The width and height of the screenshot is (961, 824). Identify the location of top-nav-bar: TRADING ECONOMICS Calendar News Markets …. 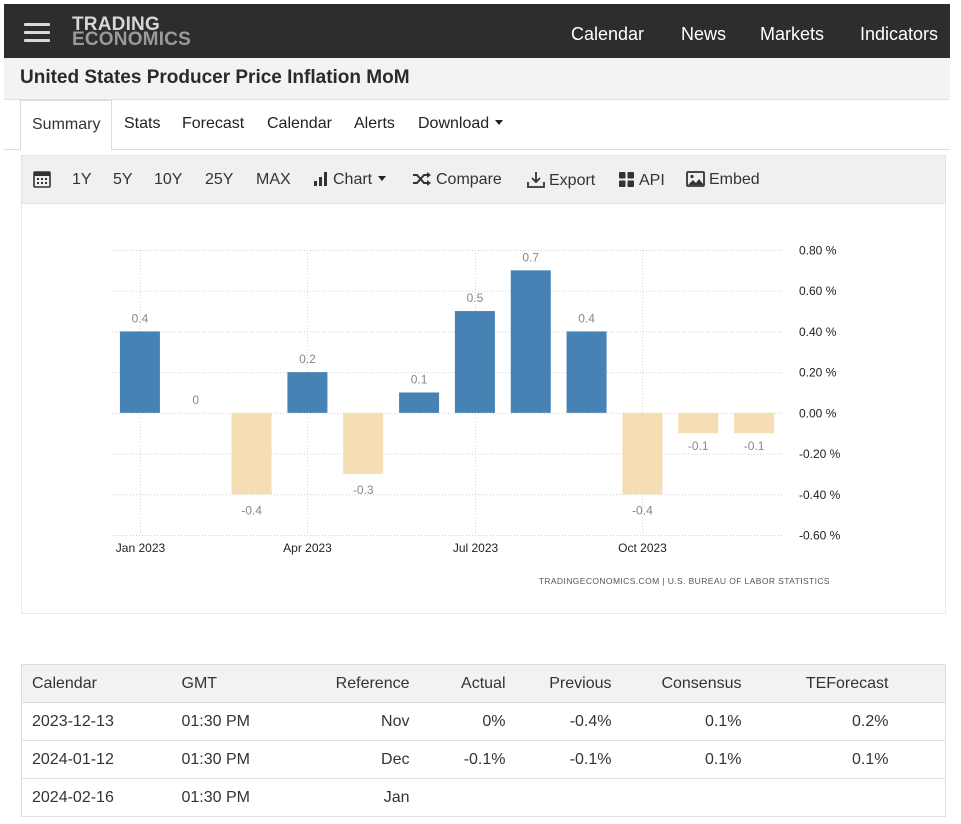
(477, 31).